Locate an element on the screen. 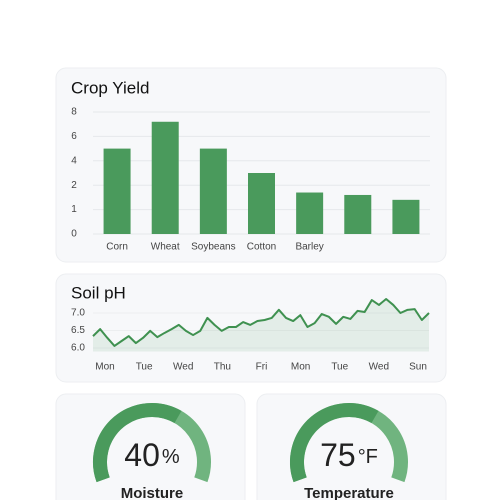  x-tick-label: Wheat is located at coordinates (165, 247).